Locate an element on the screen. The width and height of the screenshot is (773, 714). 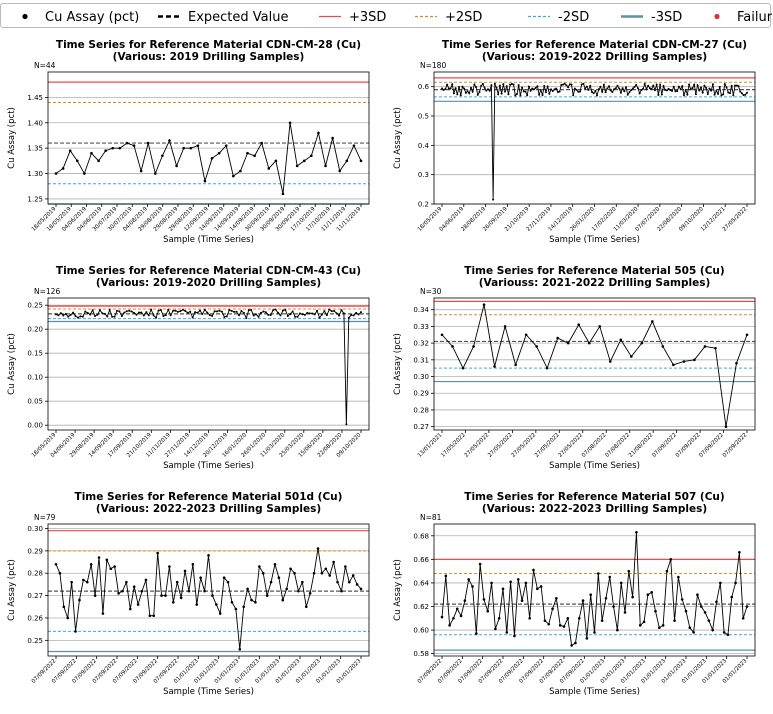
y-tick-label: 0.32 is located at coordinates (421, 344).